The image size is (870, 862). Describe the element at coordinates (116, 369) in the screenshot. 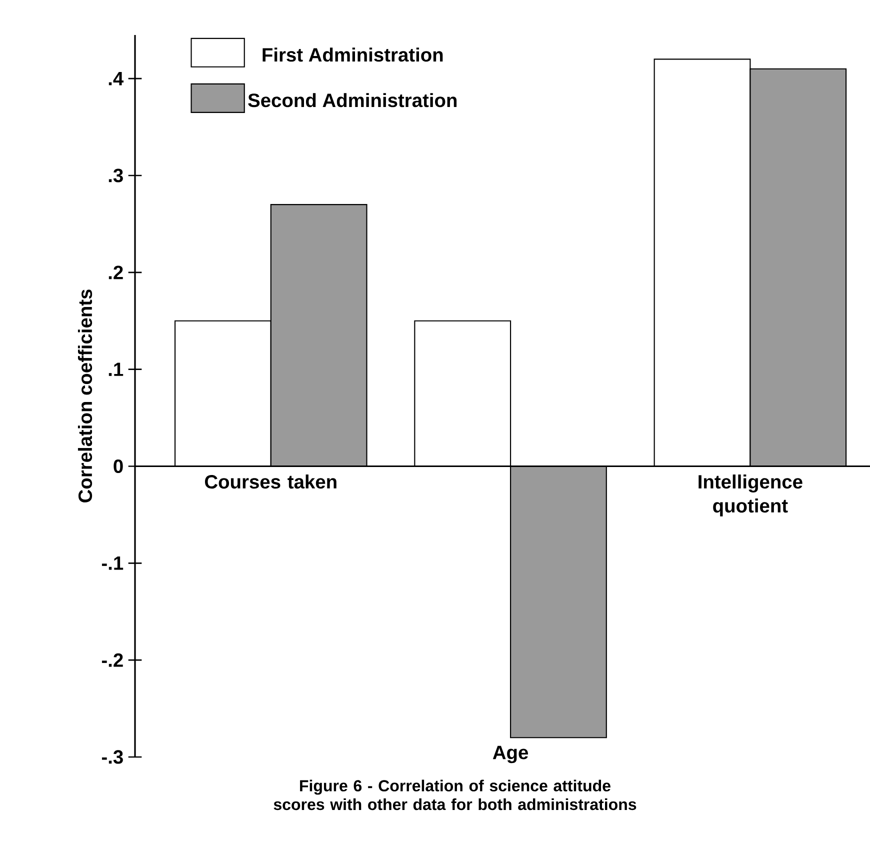

I see `y-tick-label: .1` at that location.